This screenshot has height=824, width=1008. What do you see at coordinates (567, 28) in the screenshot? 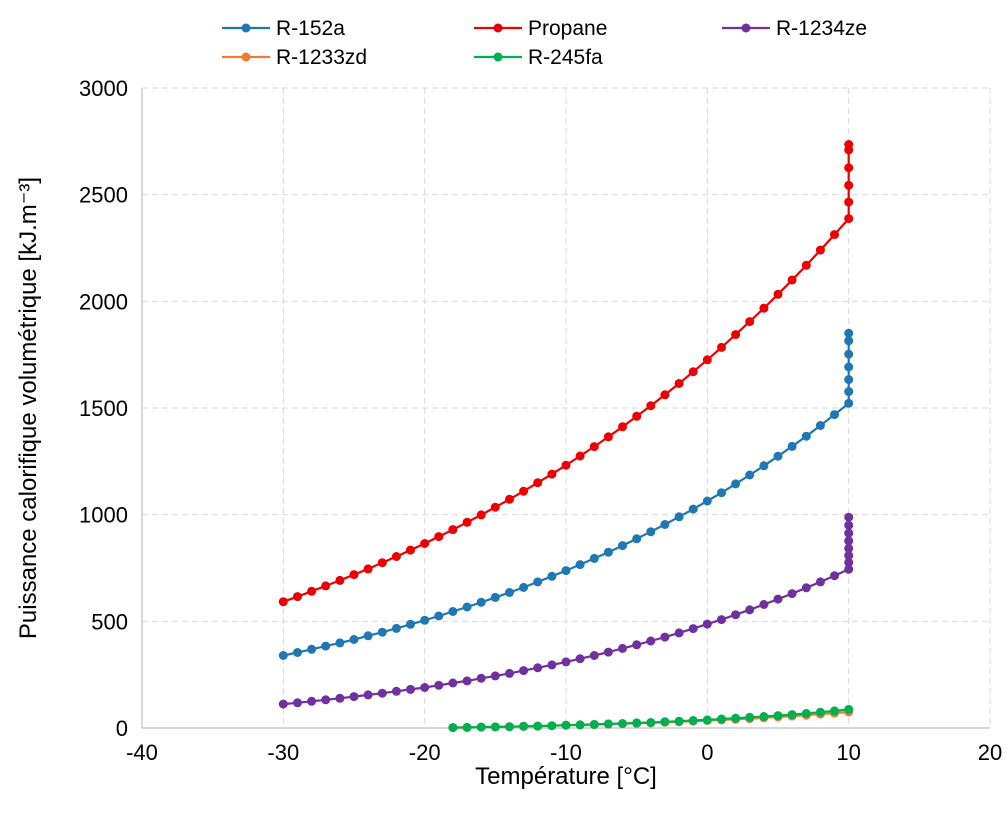
I see `legend-label: Propane` at bounding box center [567, 28].